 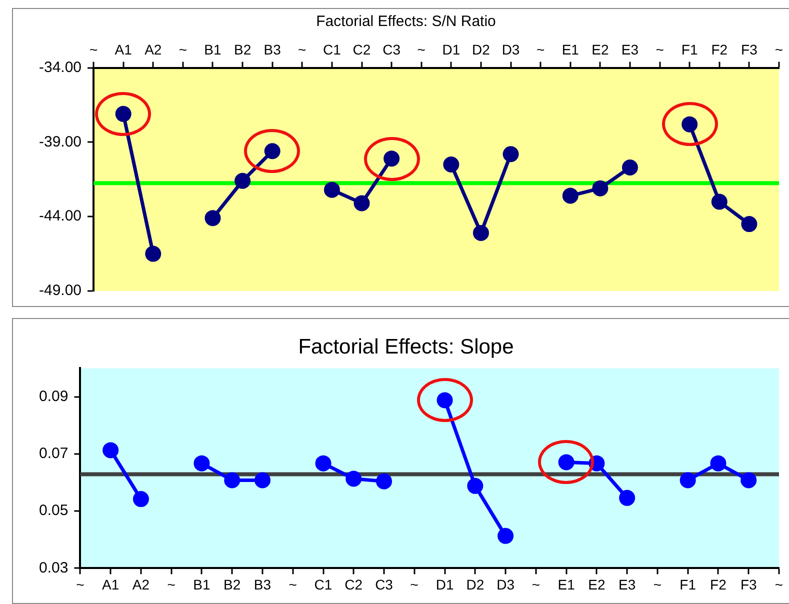 I want to click on y-tick-label: 0.07, so click(x=53, y=453).